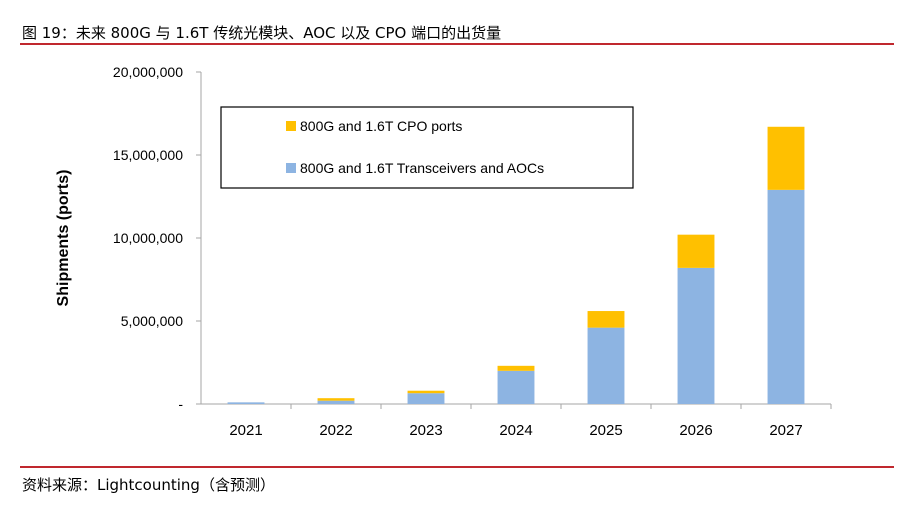  Describe the element at coordinates (695, 430) in the screenshot. I see `x-tick-label: 2026` at that location.